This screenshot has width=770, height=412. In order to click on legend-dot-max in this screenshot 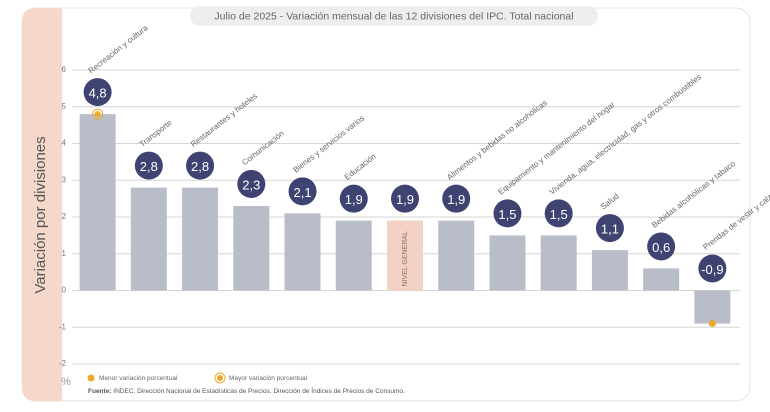, I will do `click(220, 378)`.